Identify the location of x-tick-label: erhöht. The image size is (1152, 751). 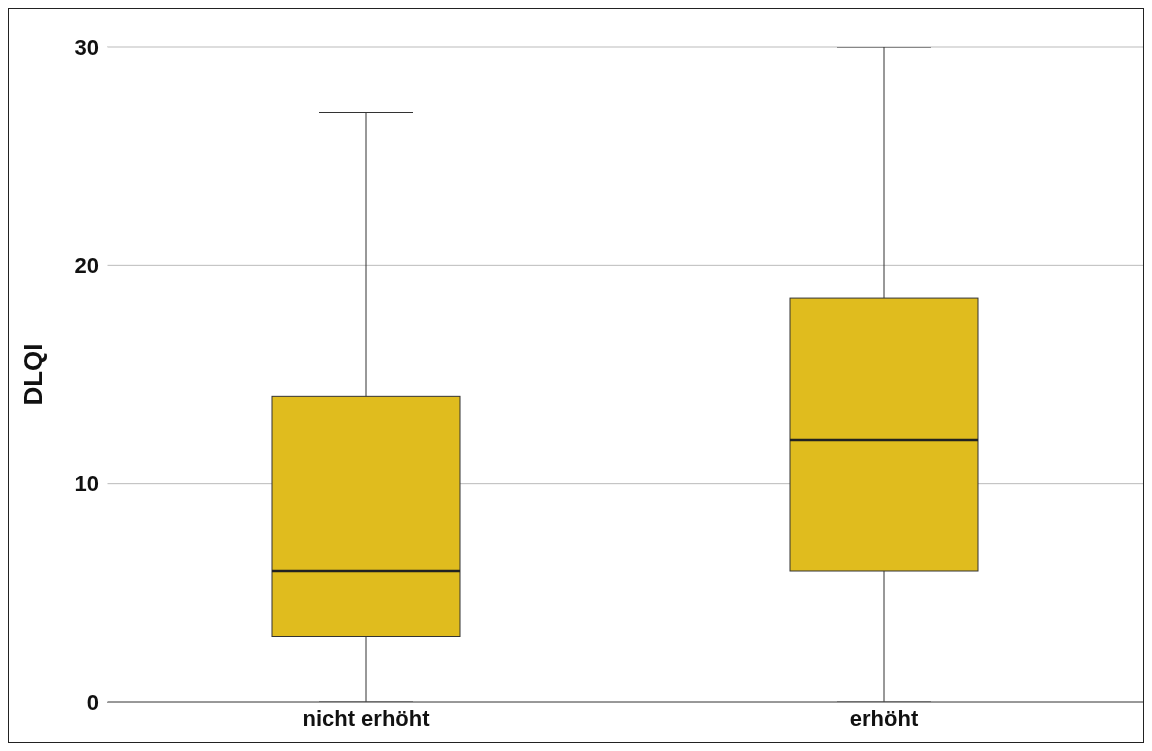
(884, 718).